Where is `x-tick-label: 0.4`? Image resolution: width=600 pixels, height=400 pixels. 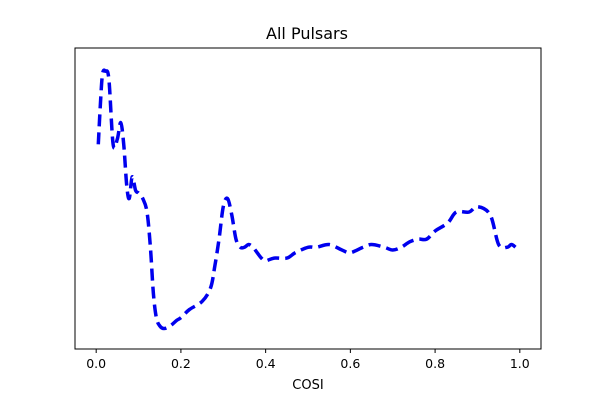
x-tick-label: 0.4 is located at coordinates (266, 363).